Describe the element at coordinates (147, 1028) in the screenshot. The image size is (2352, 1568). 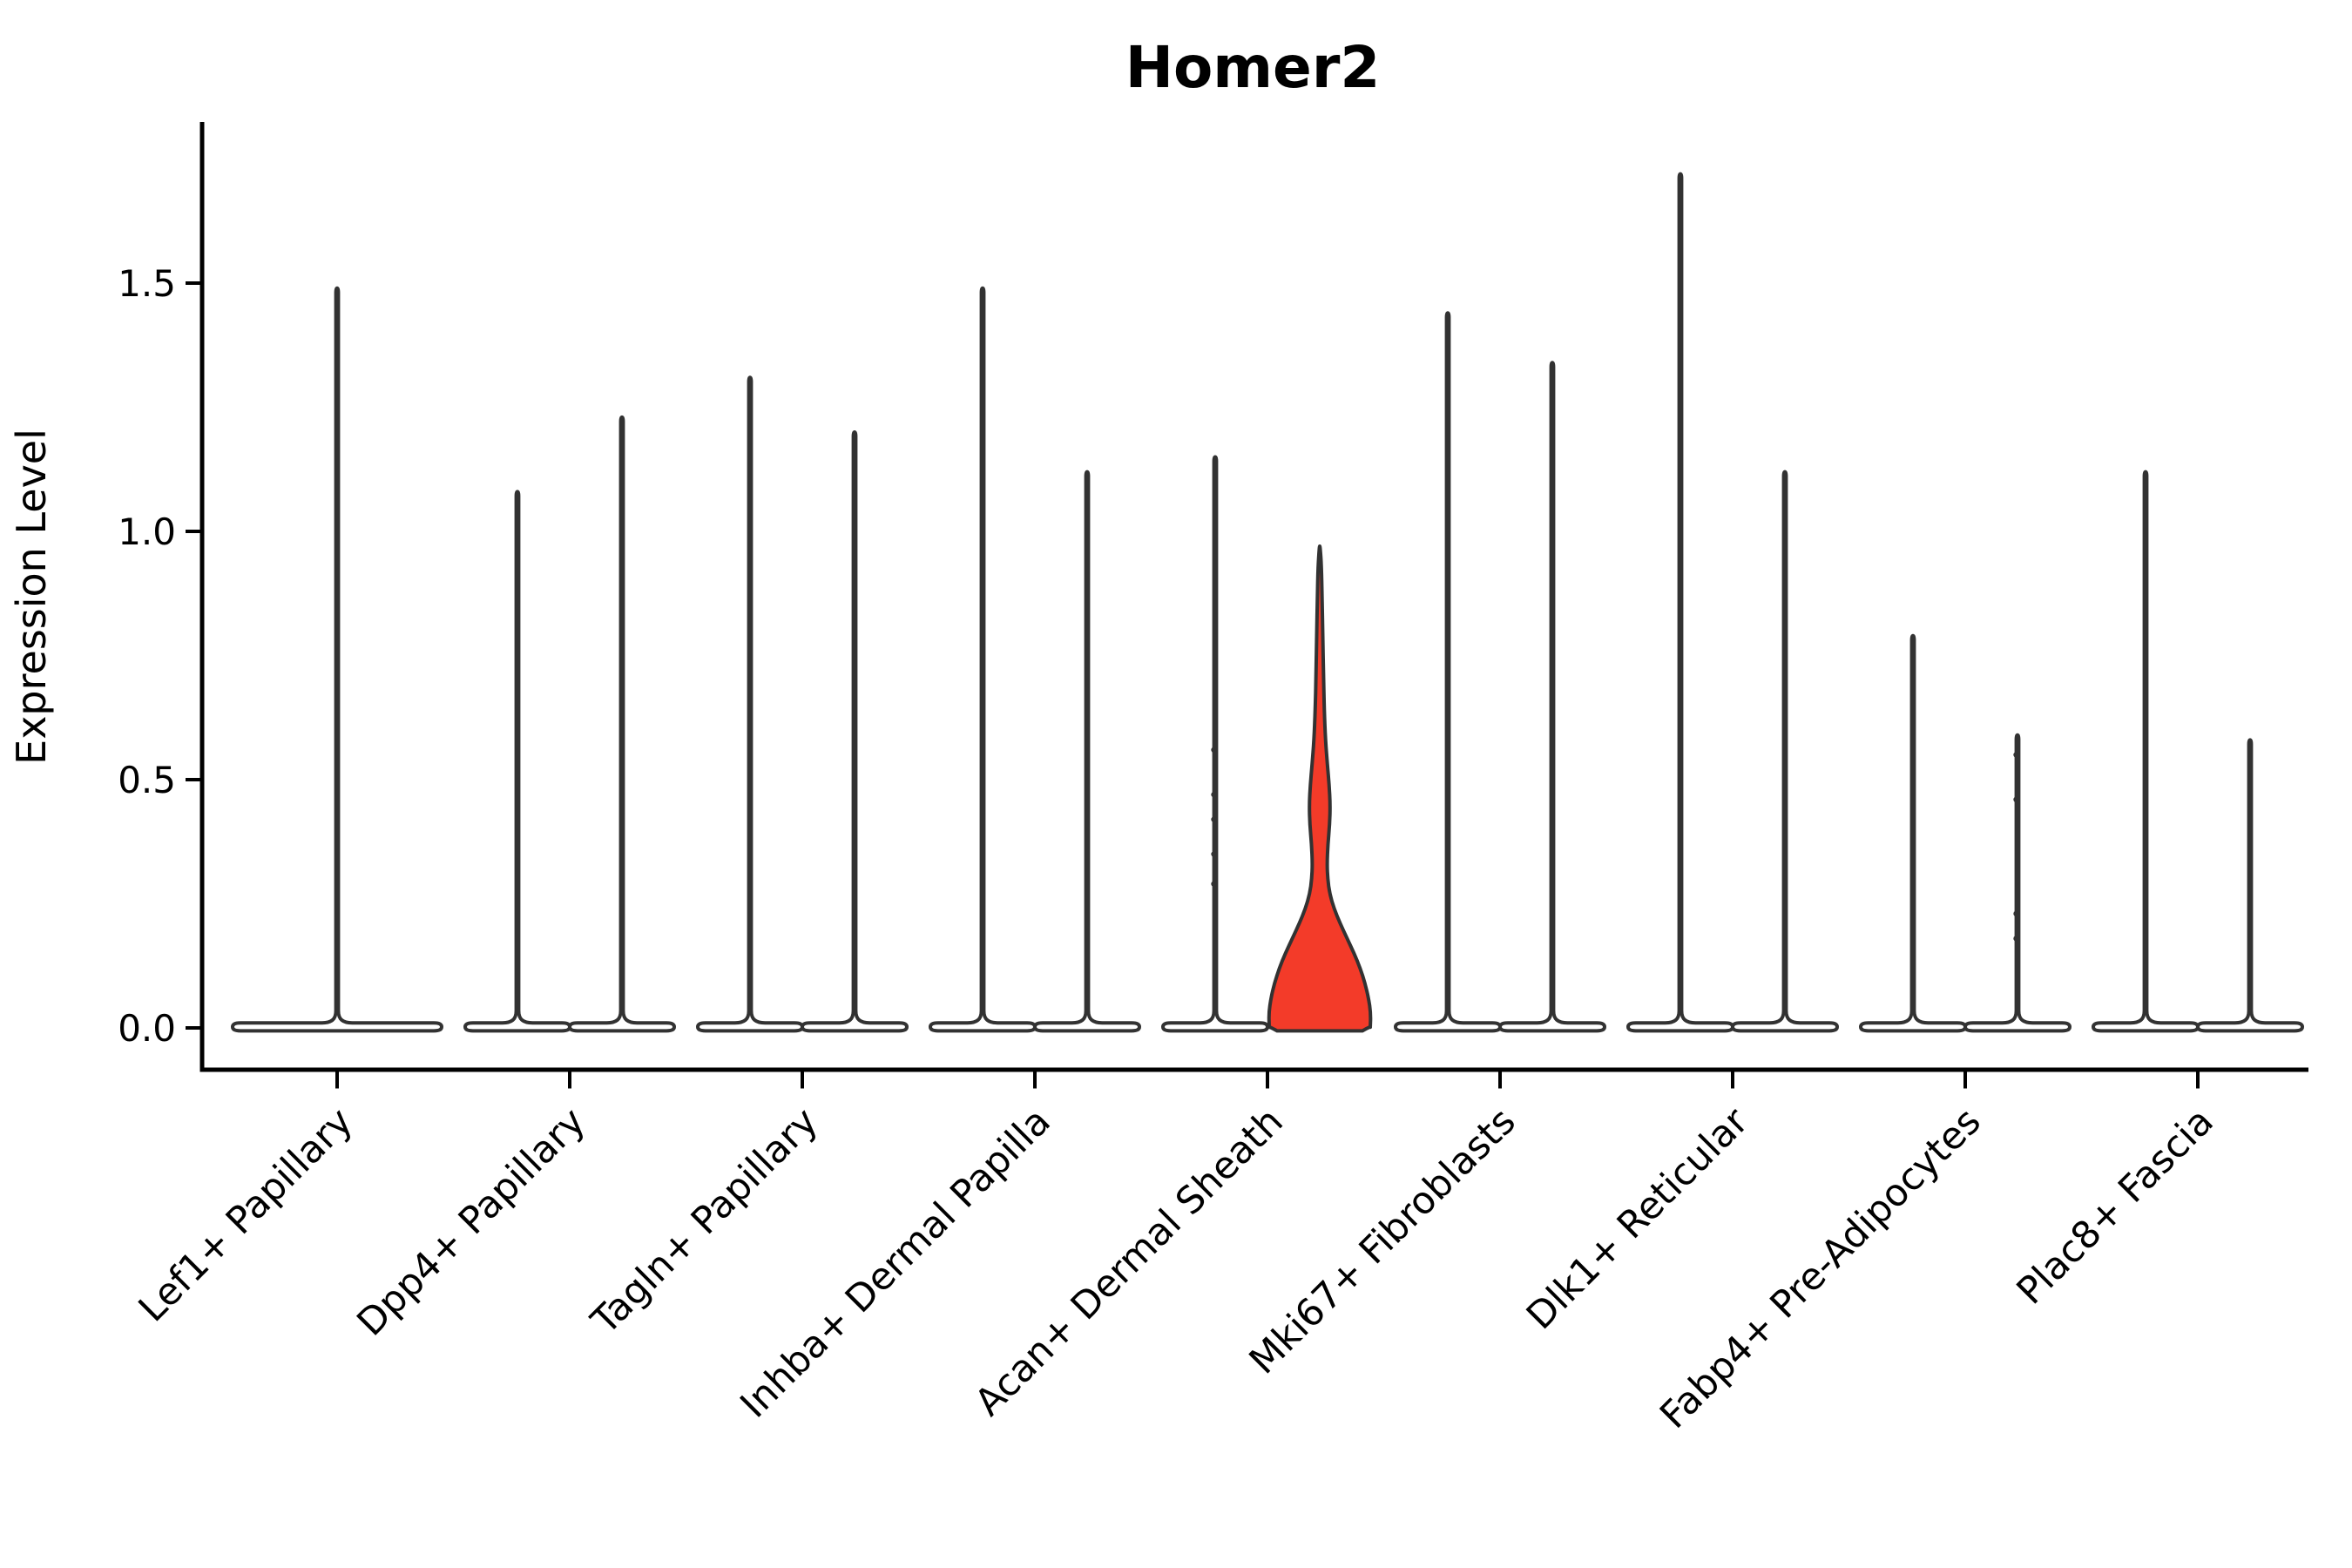
I see `y-tick-label: 0.0` at that location.